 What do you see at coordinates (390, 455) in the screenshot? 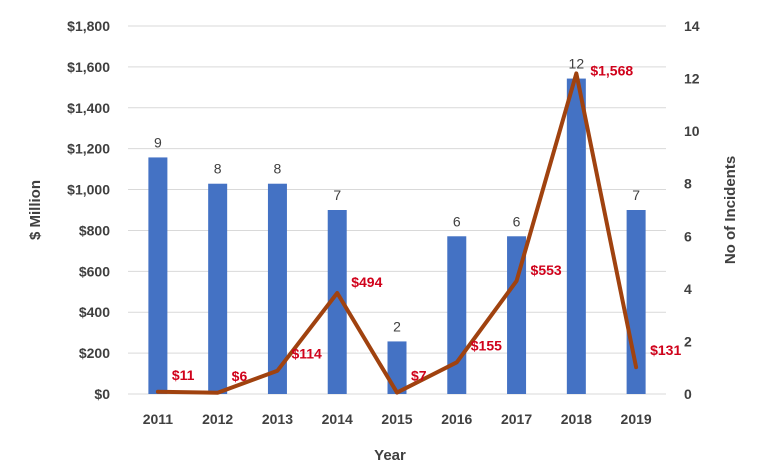
I see `x-axis-title: Year` at bounding box center [390, 455].